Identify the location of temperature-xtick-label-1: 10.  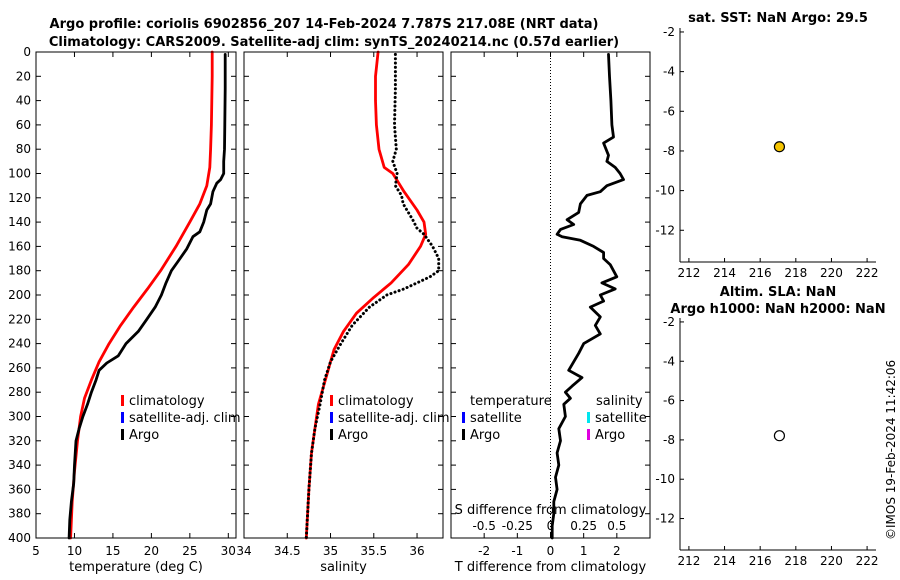
(74, 551).